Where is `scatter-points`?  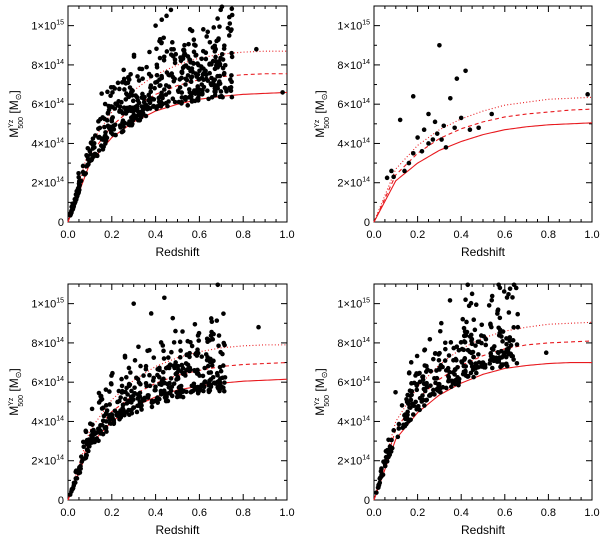
scatter-points is located at coordinates (461, 388).